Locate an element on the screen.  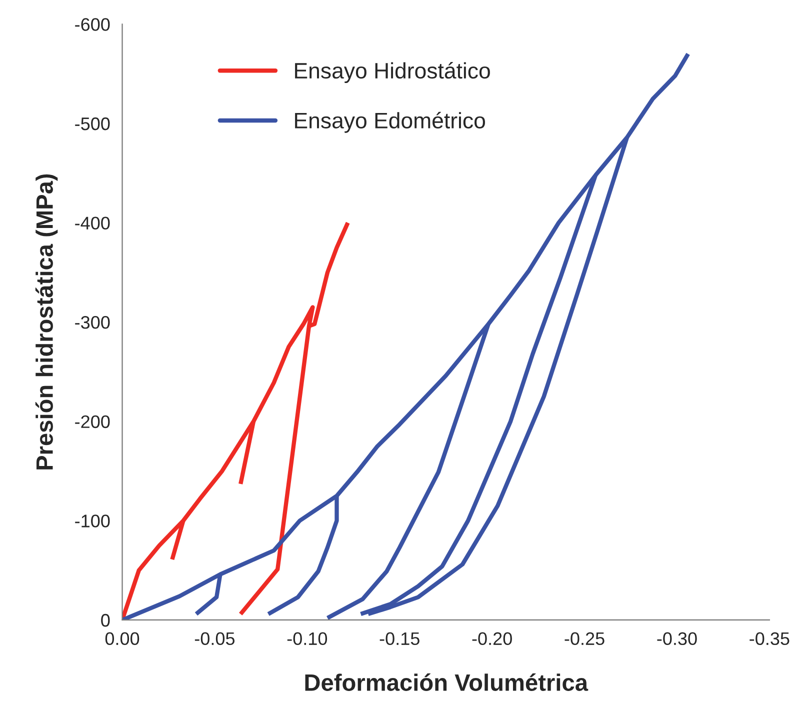
y-tick-label: -300 is located at coordinates (92, 322).